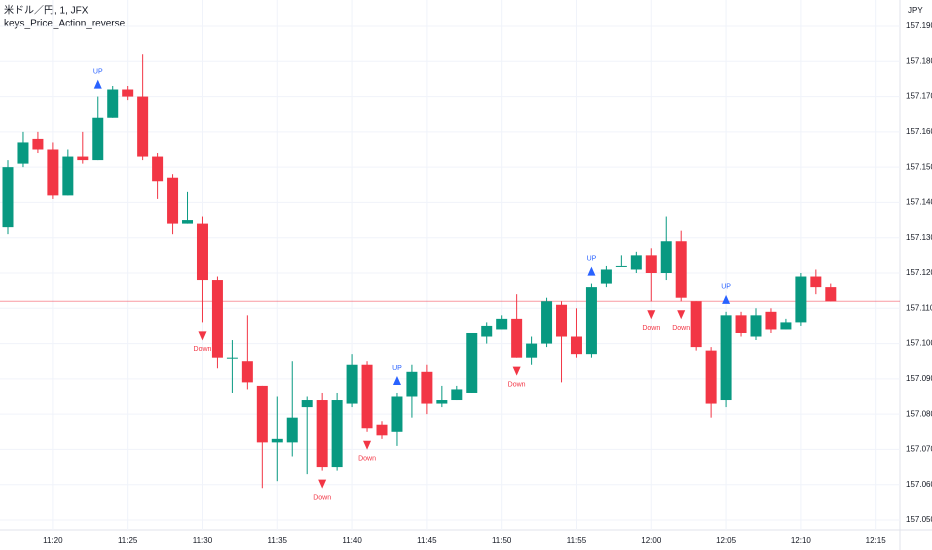 Image resolution: width=932 pixels, height=550 pixels. What do you see at coordinates (919, 25) in the screenshot?
I see `y-tick-label: 157.190` at bounding box center [919, 25].